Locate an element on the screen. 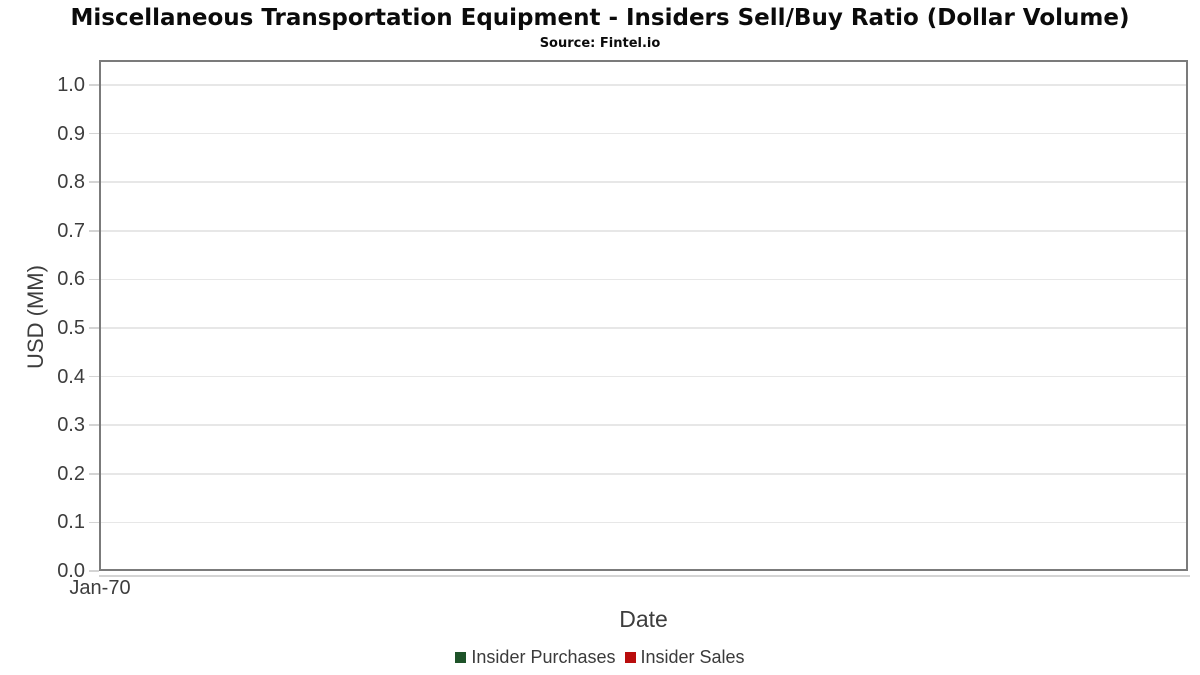  y-tick-label: 0.4 is located at coordinates (71, 376).